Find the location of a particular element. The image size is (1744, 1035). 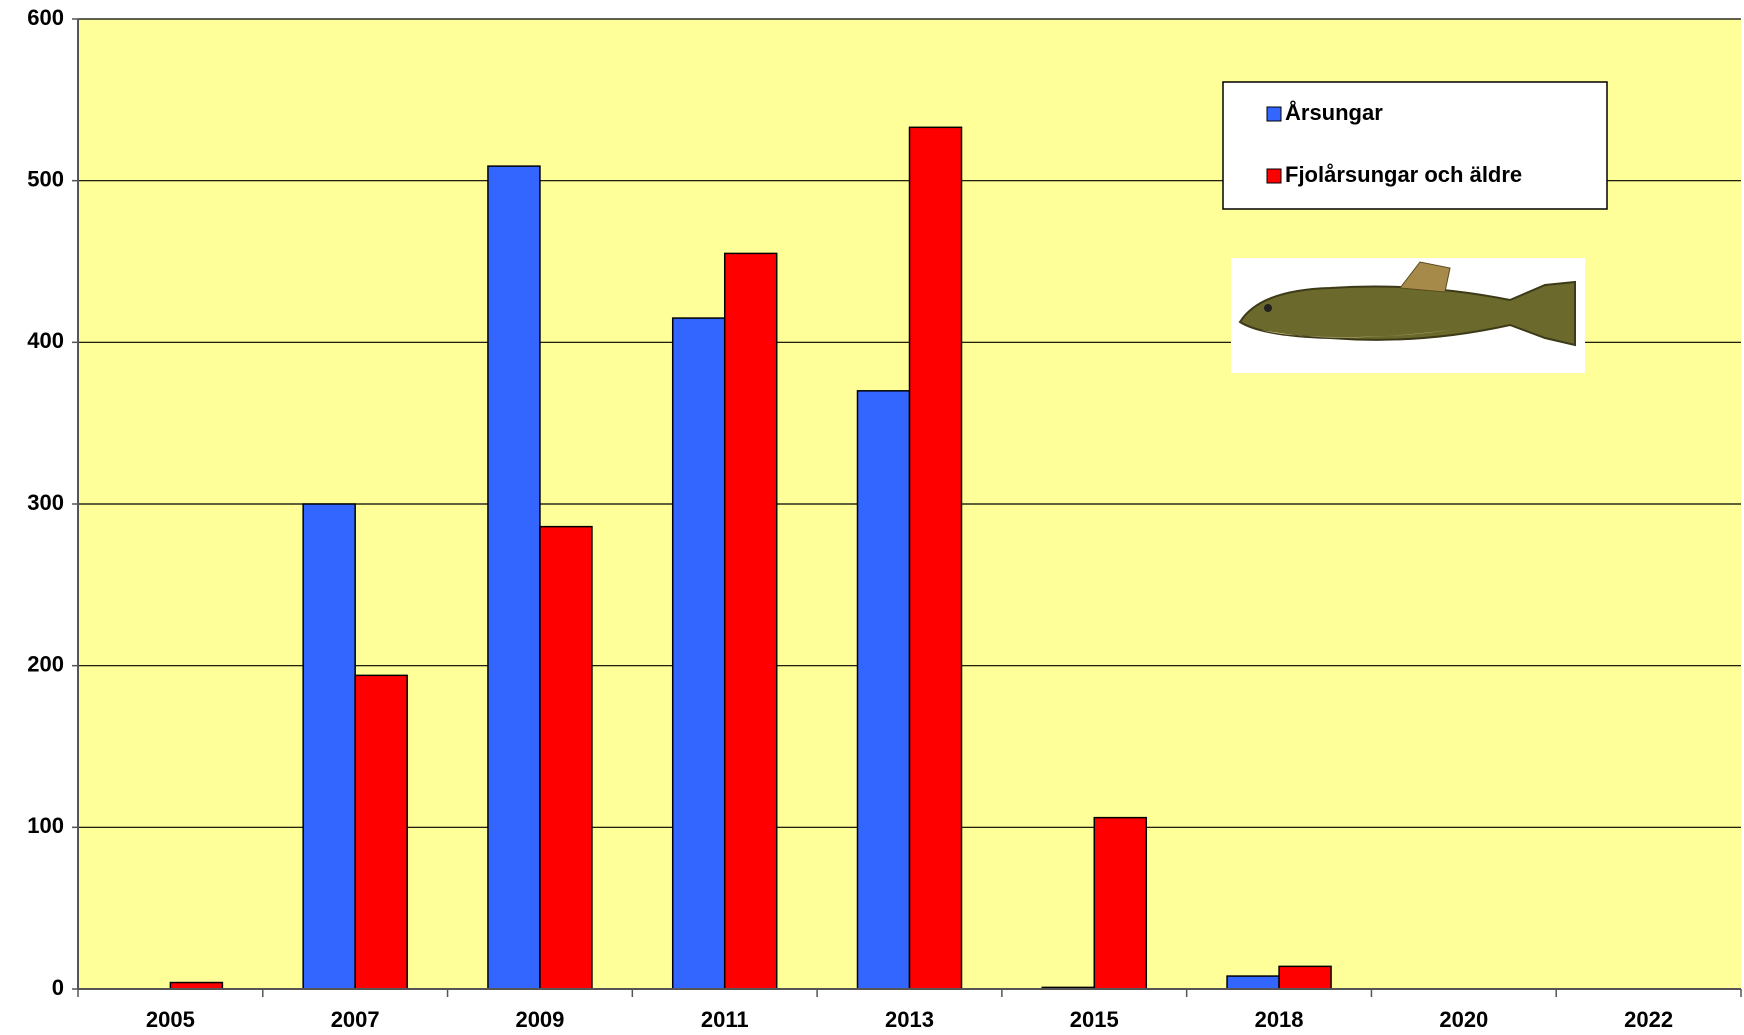

x-tick-label: 2018 is located at coordinates (1279, 1019).